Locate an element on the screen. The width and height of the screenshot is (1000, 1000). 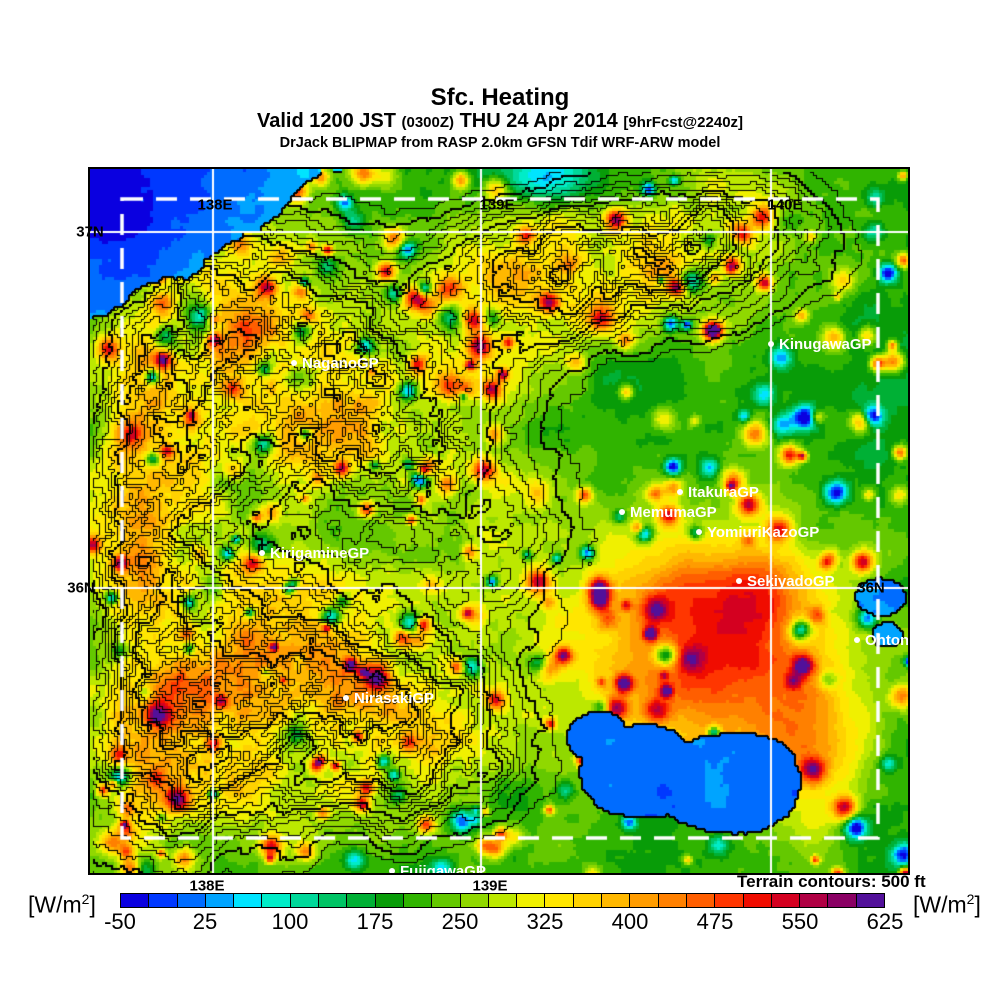
colorbar-tick-100: 100 is located at coordinates (290, 921).